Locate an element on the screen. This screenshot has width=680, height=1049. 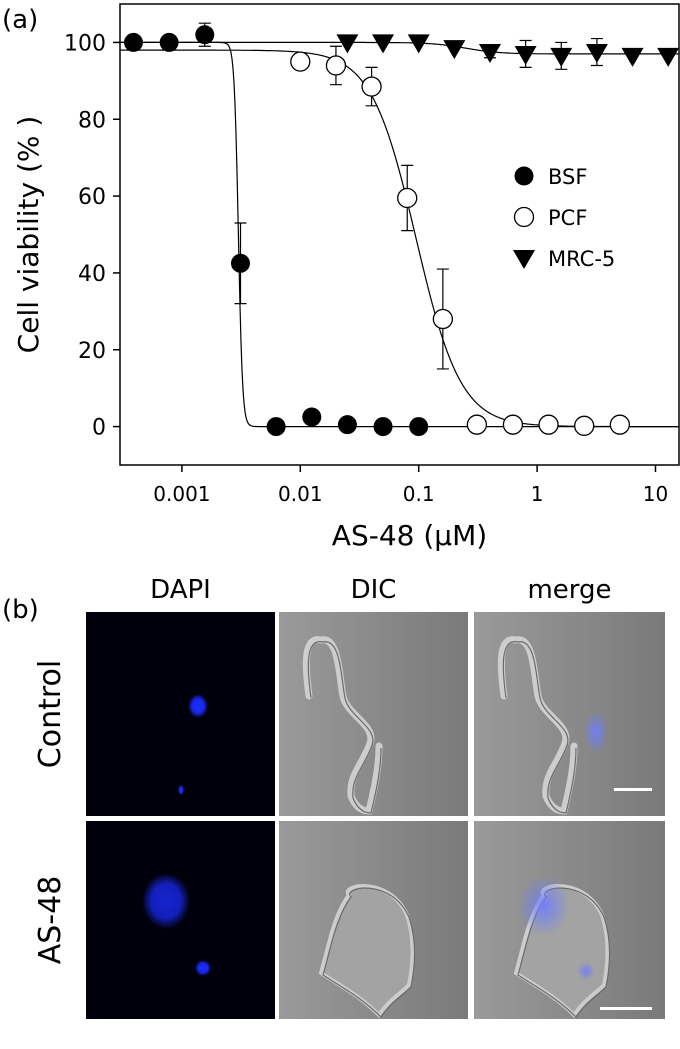
panel-control-dic is located at coordinates (373, 714).